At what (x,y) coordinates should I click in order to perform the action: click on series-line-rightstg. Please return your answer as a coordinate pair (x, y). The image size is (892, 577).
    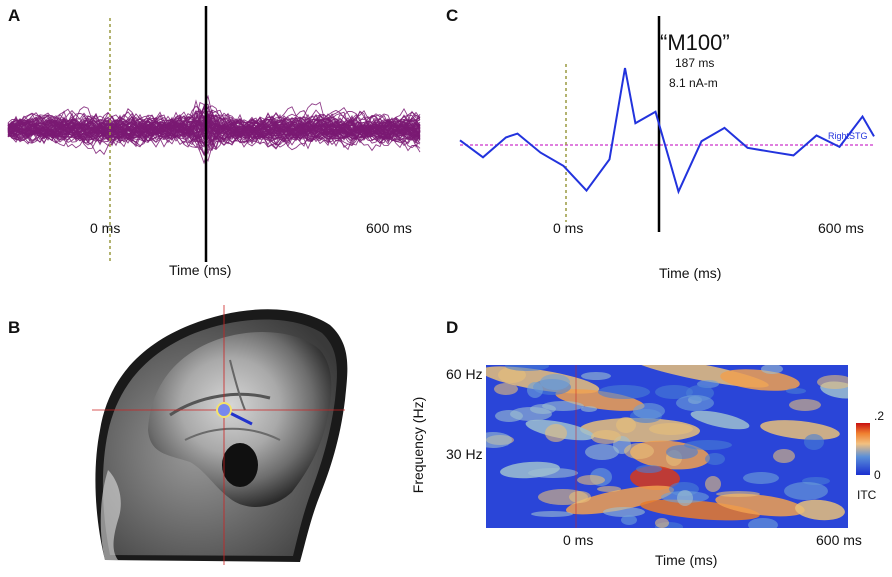
    Looking at the image, I should click on (667, 131).